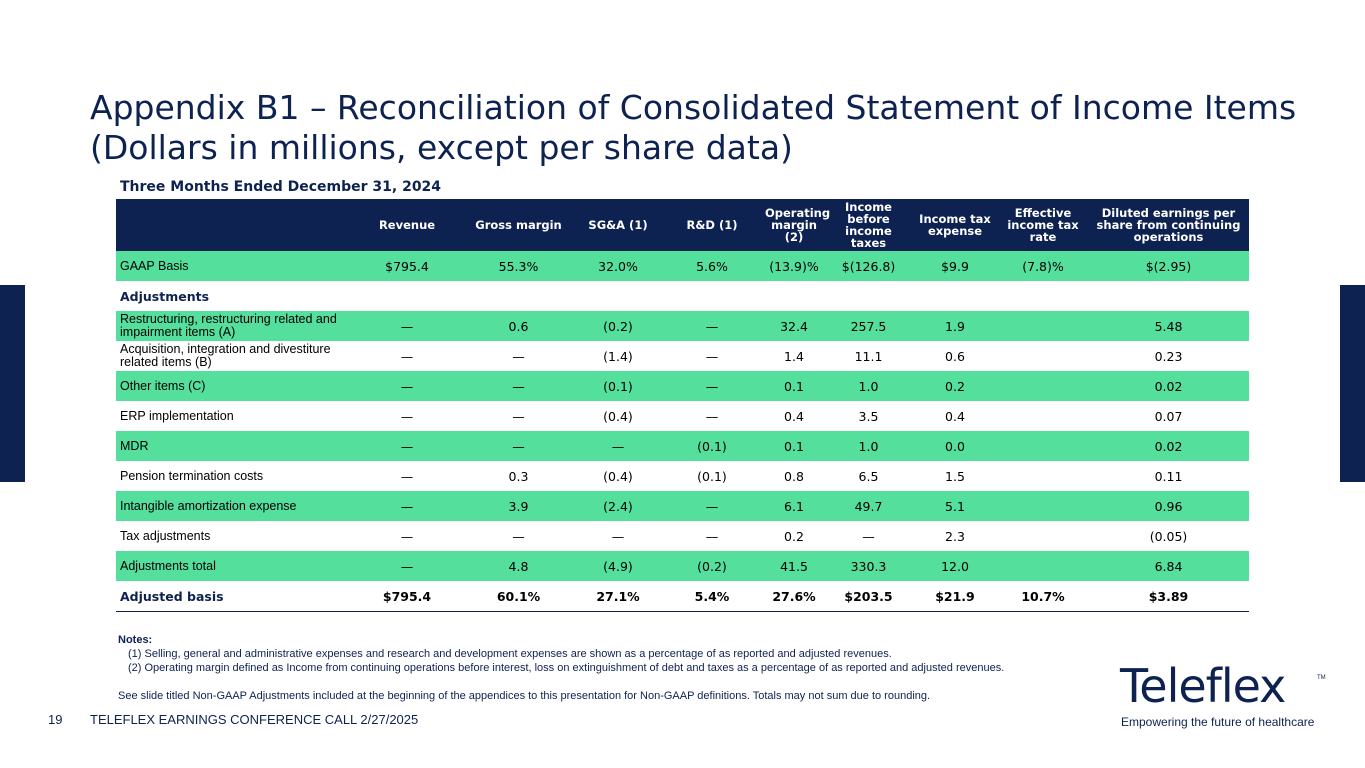 This screenshot has width=1365, height=768. Describe the element at coordinates (1043, 225) in the screenshot. I see `header-cell: Effective income tax rate` at that location.